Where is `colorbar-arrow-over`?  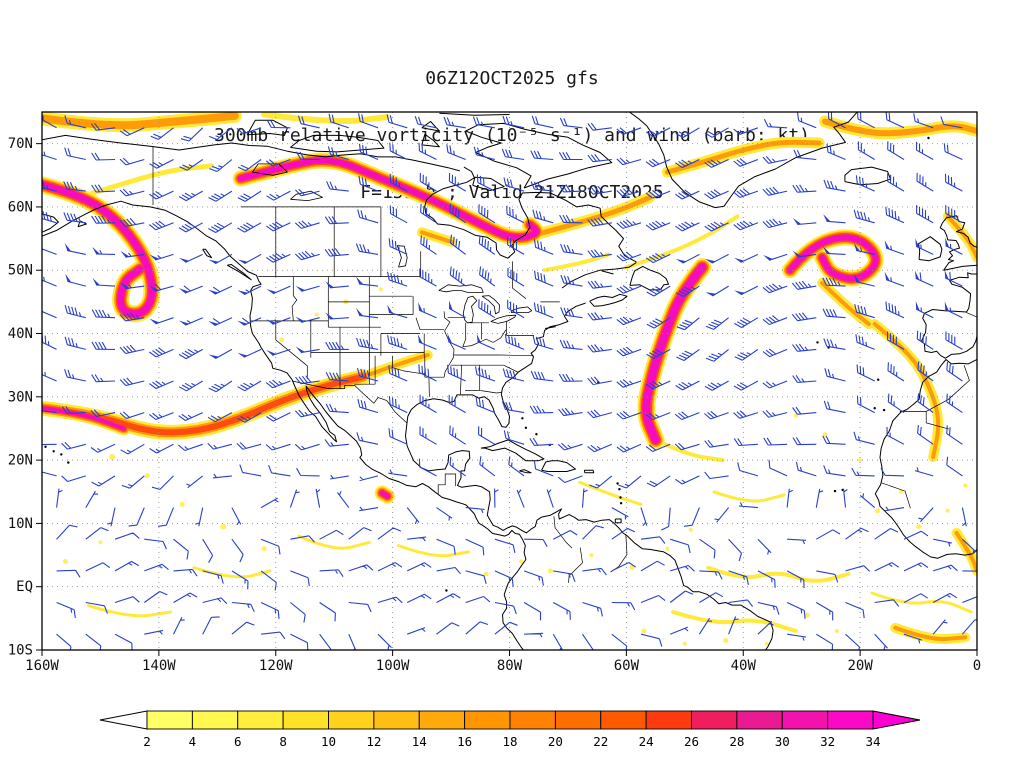 colorbar-arrow-over is located at coordinates (896, 720).